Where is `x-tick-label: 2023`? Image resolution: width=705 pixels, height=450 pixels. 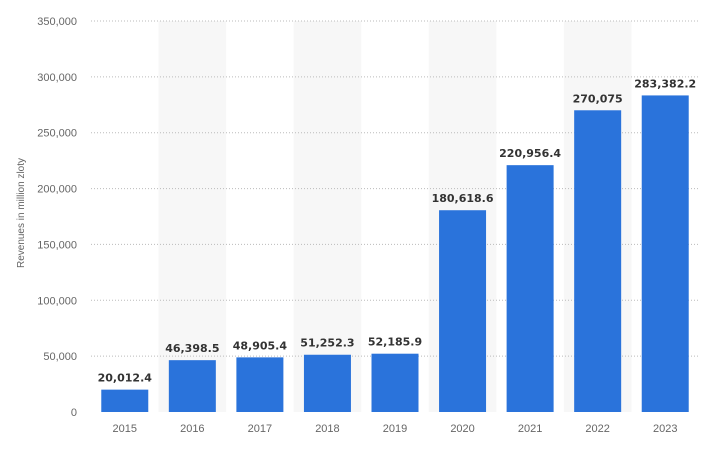
x-tick-label: 2023 is located at coordinates (665, 429).